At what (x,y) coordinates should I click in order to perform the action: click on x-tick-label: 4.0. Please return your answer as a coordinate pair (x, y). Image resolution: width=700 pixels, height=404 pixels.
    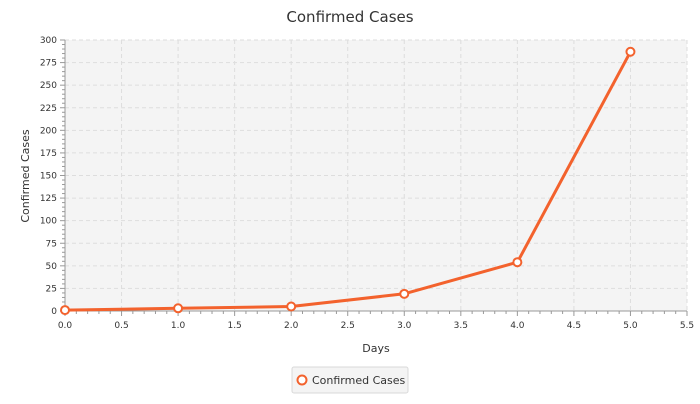
    Looking at the image, I should click on (517, 326).